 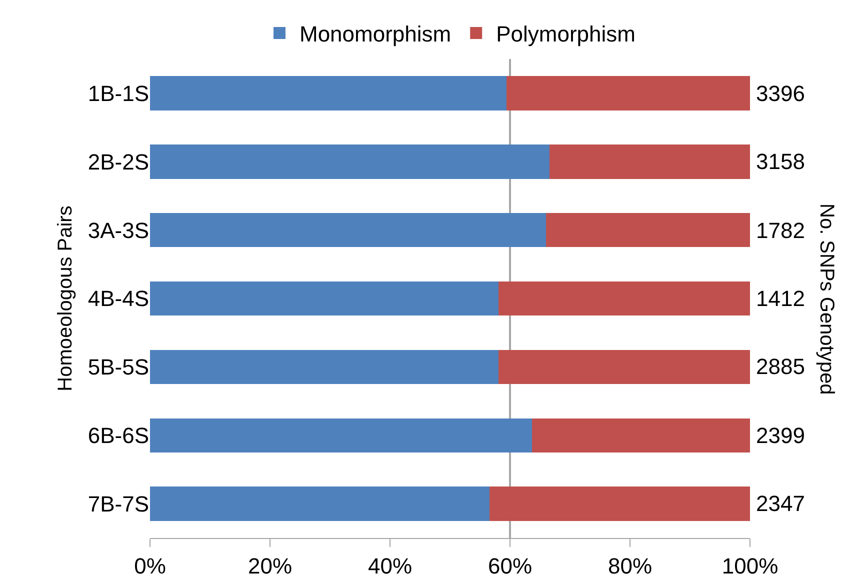 What do you see at coordinates (118, 299) in the screenshot?
I see `y-tick-label: 4B-4S` at bounding box center [118, 299].